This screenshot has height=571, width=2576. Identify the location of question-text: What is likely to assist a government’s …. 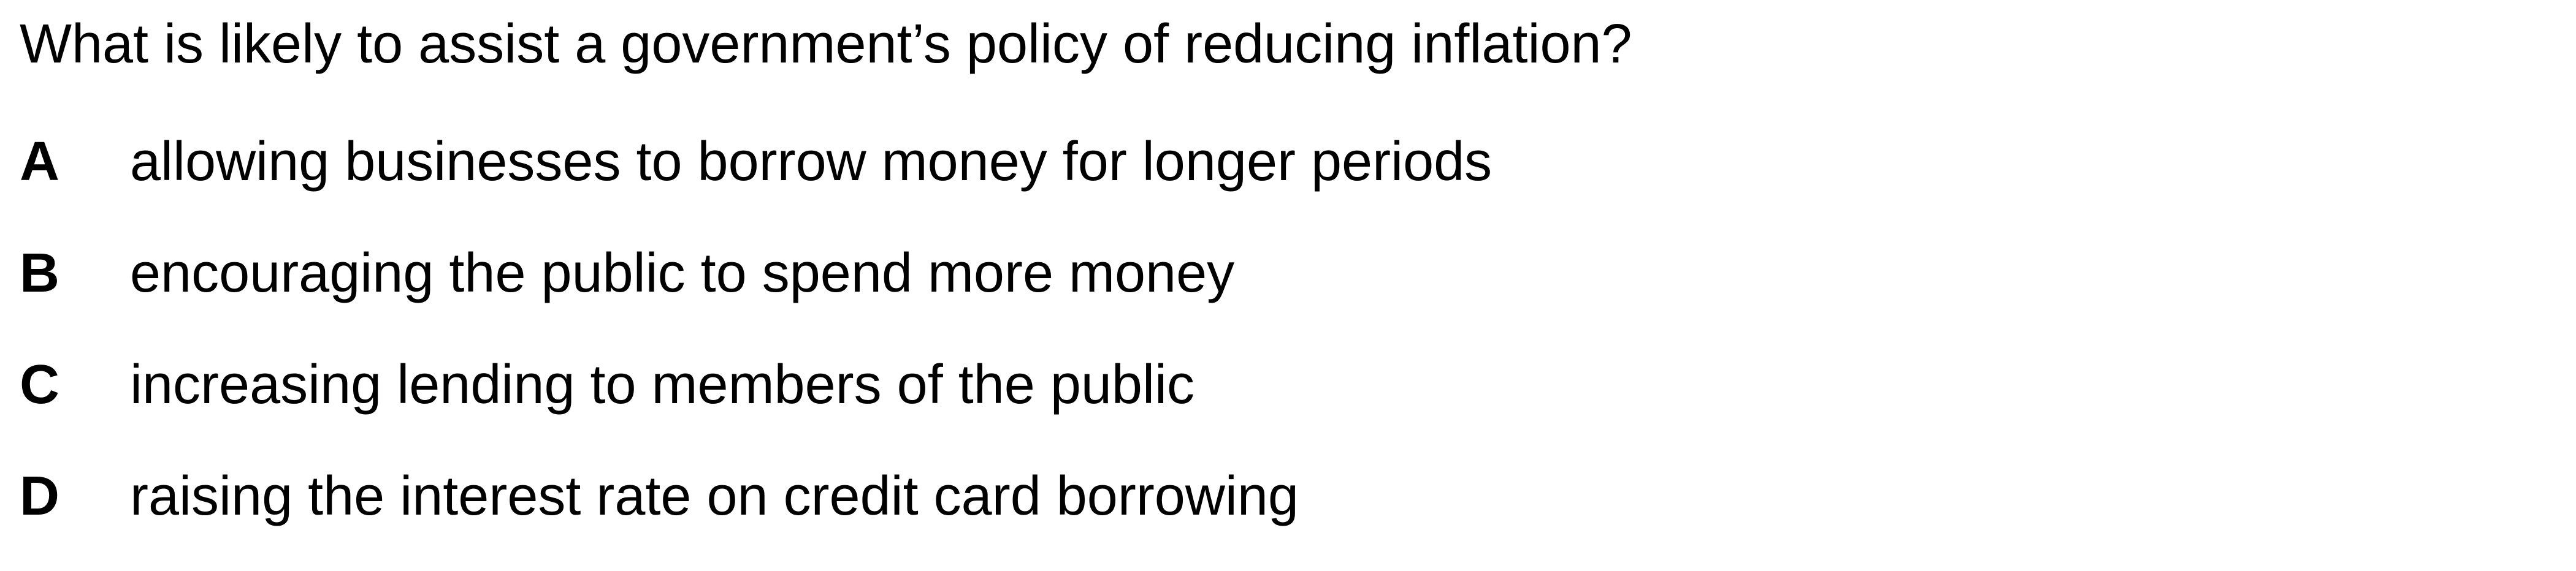
(826, 44).